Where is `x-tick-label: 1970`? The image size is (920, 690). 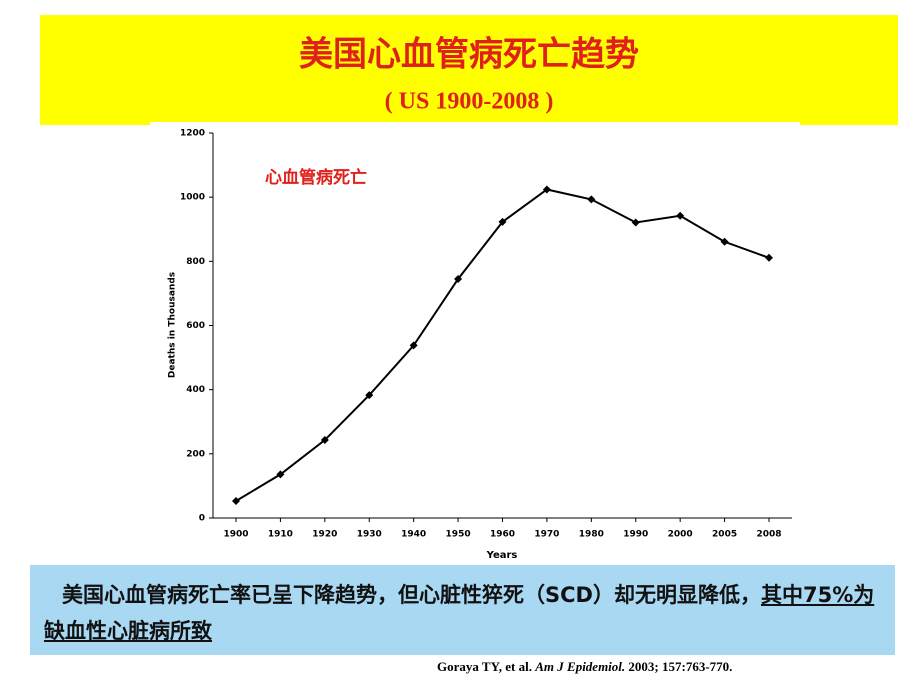
x-tick-label: 1970 is located at coordinates (546, 535).